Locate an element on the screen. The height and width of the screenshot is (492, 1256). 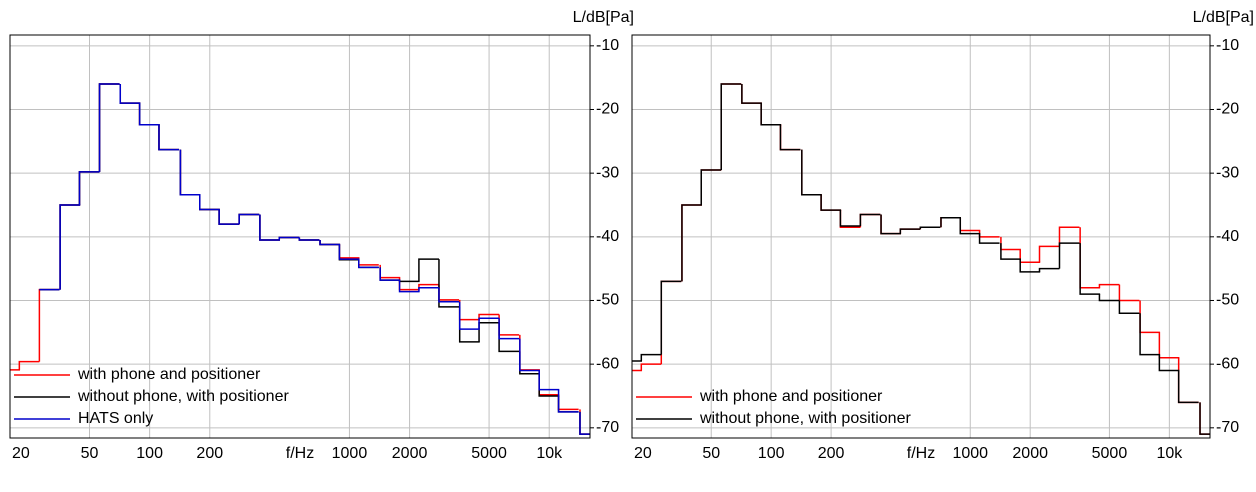
y-tick-label: -50 is located at coordinates (607, 300).